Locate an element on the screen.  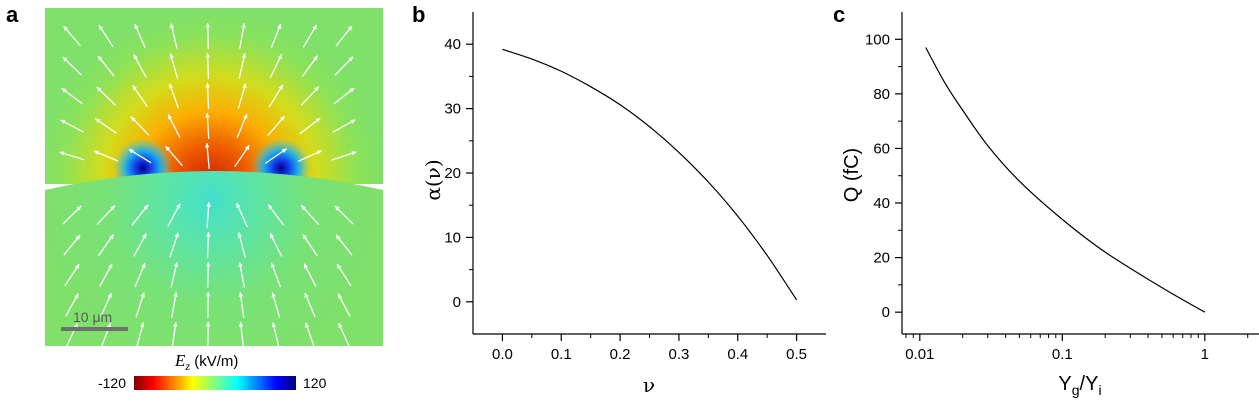
x-tick-label: 0.4 is located at coordinates (737, 354).